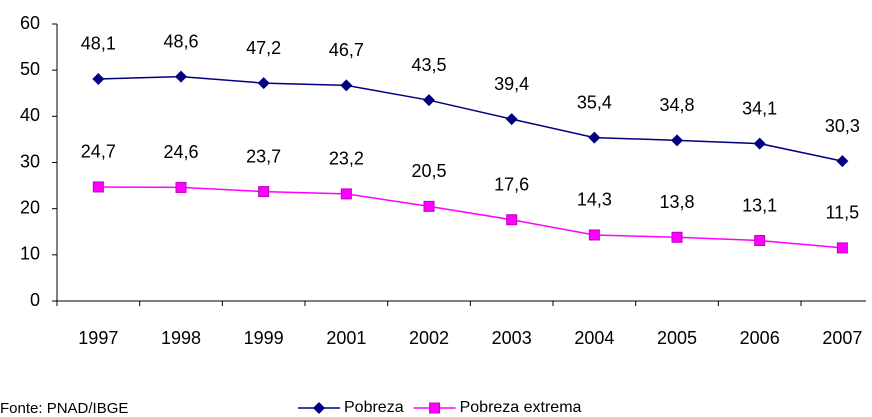 This screenshot has height=417, width=872. Describe the element at coordinates (759, 205) in the screenshot. I see `data-label: 13,1` at that location.